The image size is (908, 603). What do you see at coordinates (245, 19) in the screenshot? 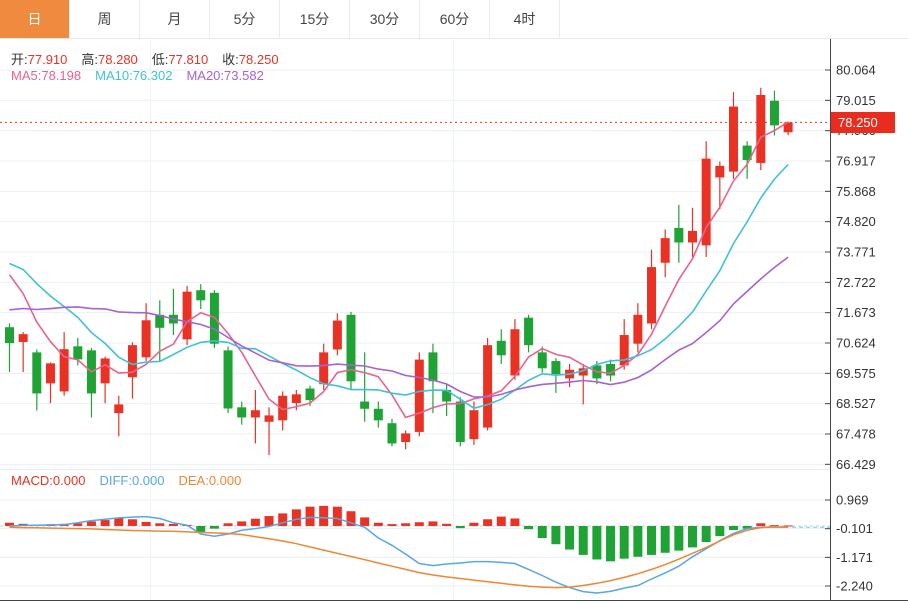
I see `tab-timeframe-3: 5分` at bounding box center [245, 19].